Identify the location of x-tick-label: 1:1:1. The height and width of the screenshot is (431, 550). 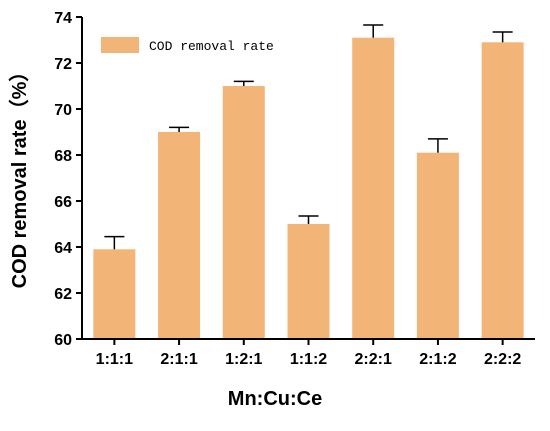
(114, 359).